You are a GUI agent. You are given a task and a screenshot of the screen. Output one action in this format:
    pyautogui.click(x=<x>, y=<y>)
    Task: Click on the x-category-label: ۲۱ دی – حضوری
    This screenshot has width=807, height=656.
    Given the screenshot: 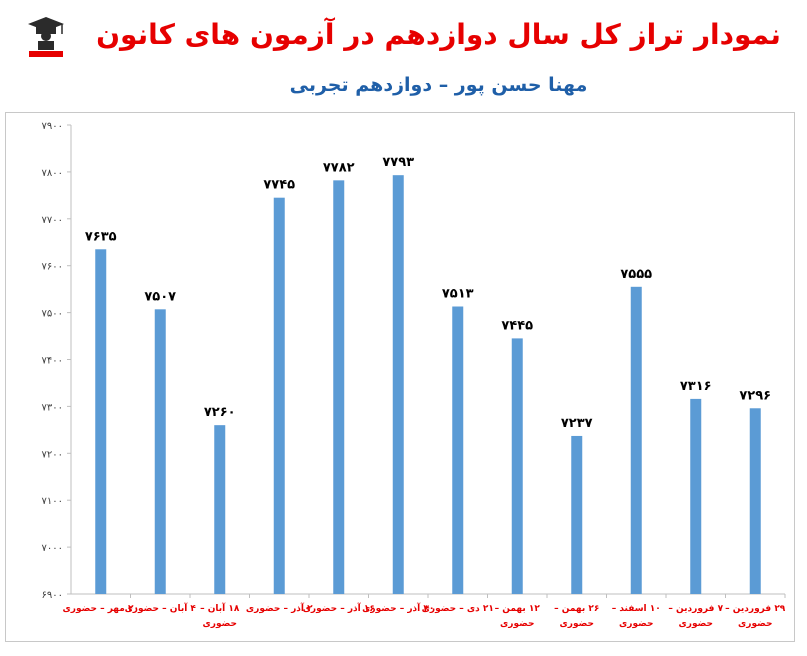 What is the action you would take?
    pyautogui.click(x=458, y=609)
    